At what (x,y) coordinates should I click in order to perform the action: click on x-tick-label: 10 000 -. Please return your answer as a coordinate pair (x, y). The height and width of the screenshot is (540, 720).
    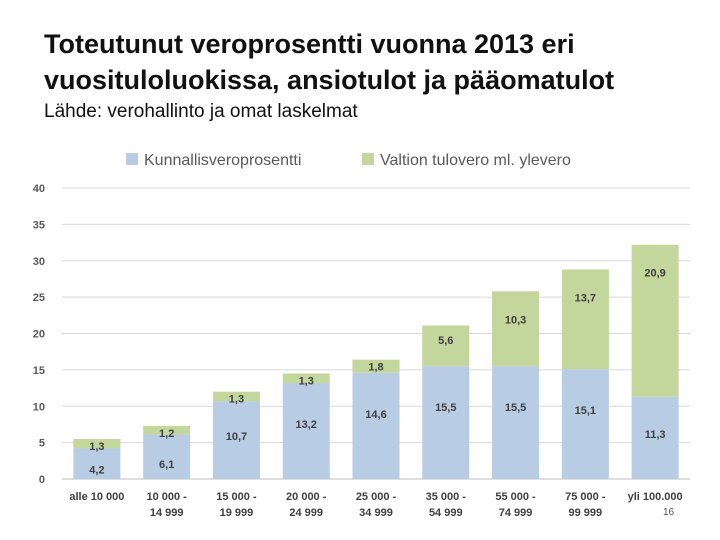
    Looking at the image, I should click on (166, 497).